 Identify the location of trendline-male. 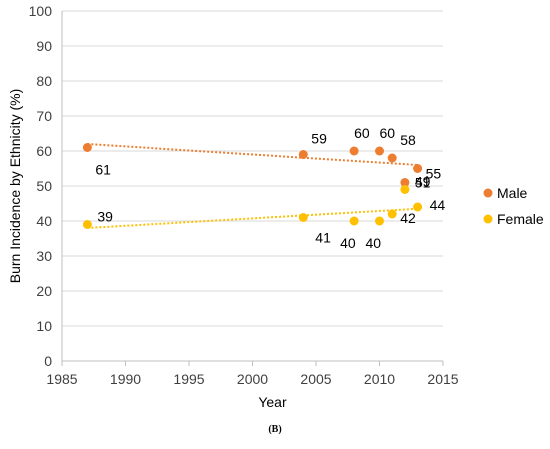
(252, 154).